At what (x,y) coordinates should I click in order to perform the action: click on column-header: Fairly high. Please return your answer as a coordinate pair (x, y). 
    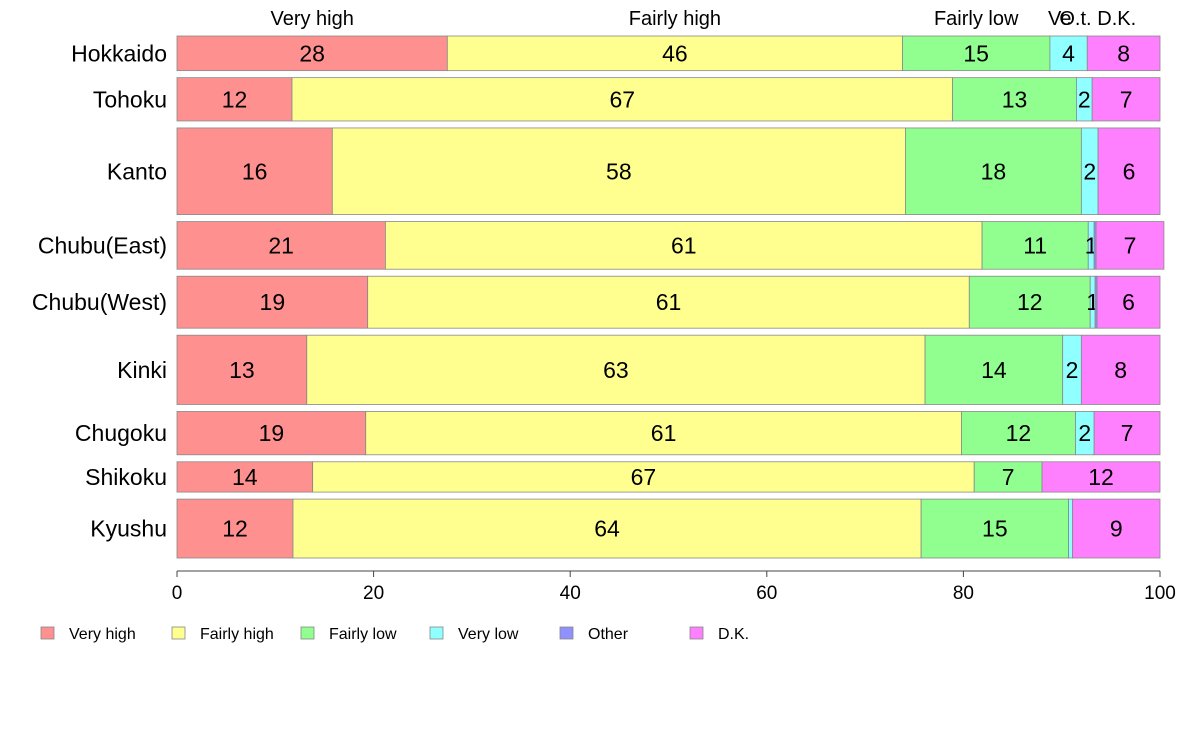
    Looking at the image, I should click on (675, 19).